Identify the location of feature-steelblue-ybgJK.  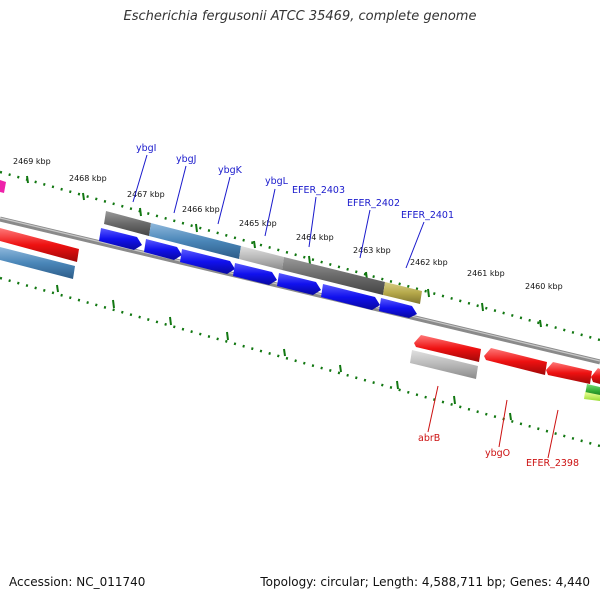
(195, 241).